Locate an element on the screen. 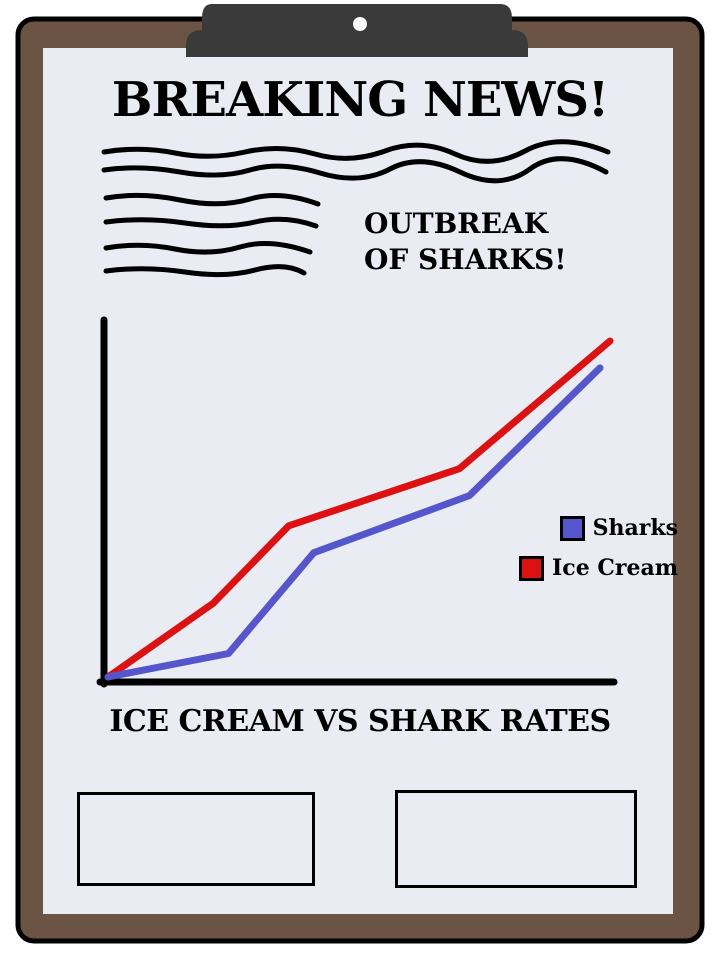 The width and height of the screenshot is (720, 960). clipboard-clip is located at coordinates (357, 30).